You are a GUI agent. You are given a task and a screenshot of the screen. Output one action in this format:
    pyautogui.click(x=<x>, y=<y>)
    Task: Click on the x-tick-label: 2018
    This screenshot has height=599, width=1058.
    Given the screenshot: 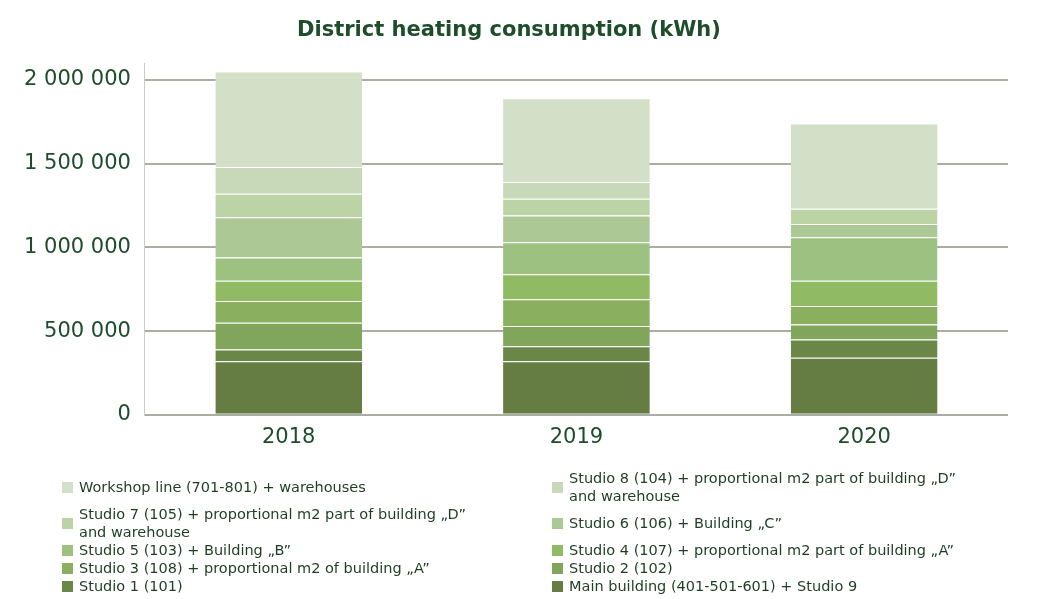 What is the action you would take?
    pyautogui.click(x=289, y=435)
    